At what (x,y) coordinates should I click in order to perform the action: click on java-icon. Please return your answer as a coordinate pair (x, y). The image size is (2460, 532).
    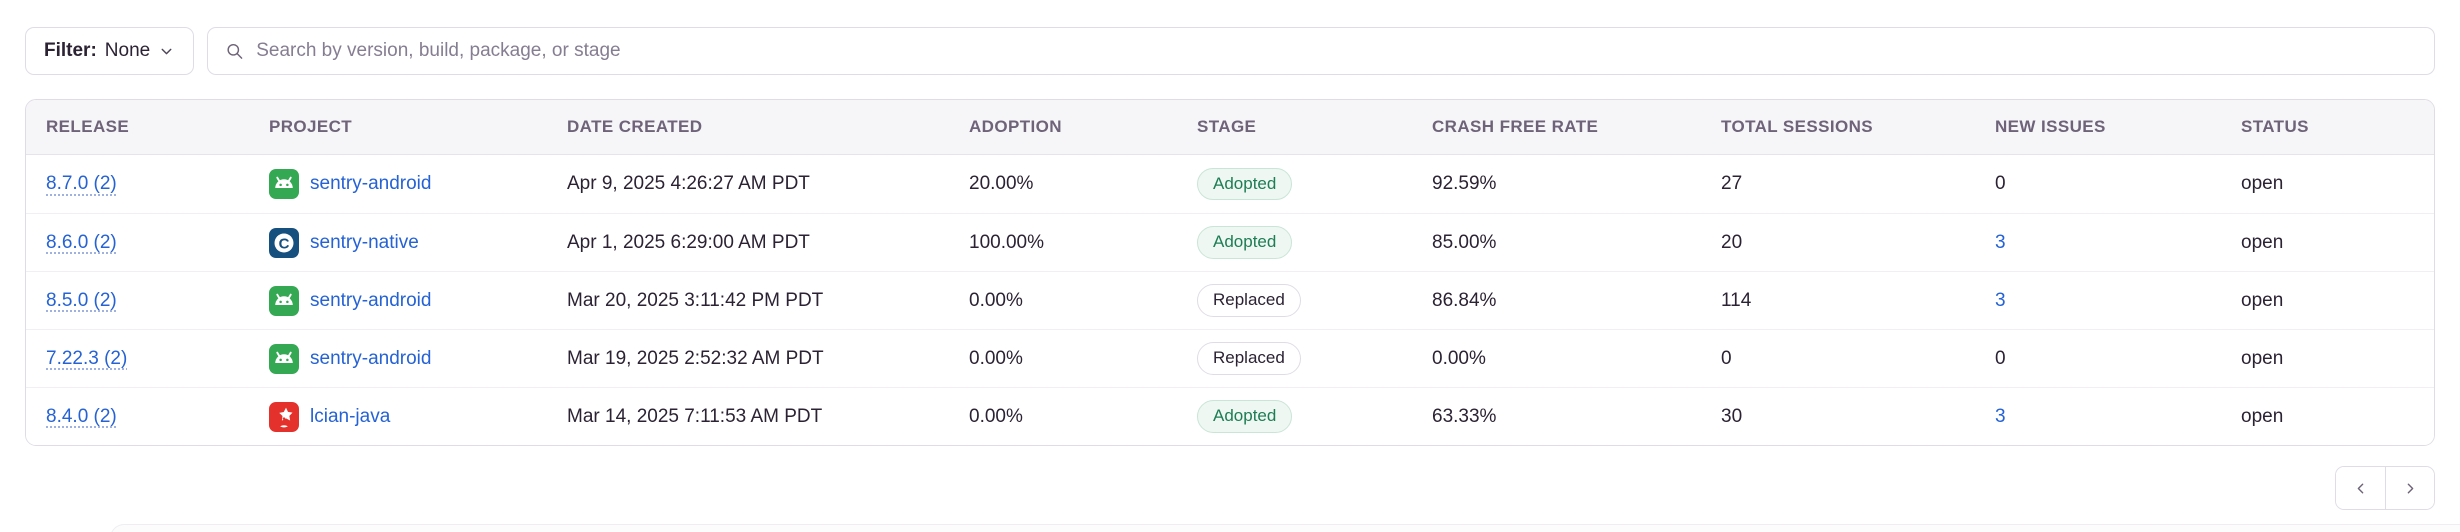
    Looking at the image, I should click on (284, 416).